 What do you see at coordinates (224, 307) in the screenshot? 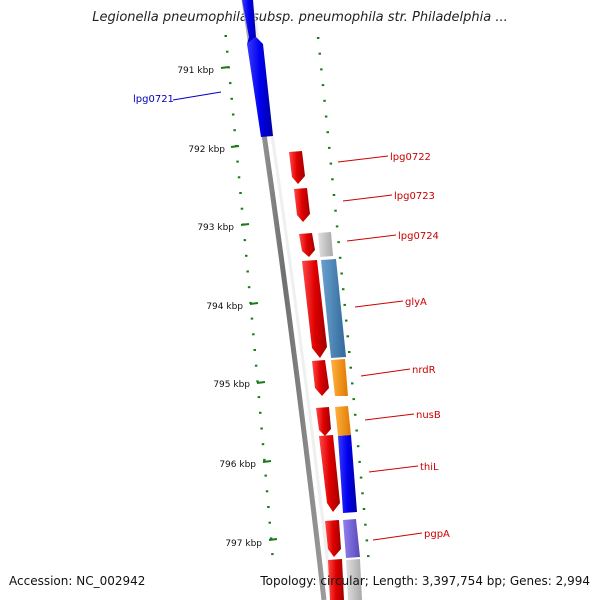
I see `ruler-label: 794 kbp` at bounding box center [224, 307].